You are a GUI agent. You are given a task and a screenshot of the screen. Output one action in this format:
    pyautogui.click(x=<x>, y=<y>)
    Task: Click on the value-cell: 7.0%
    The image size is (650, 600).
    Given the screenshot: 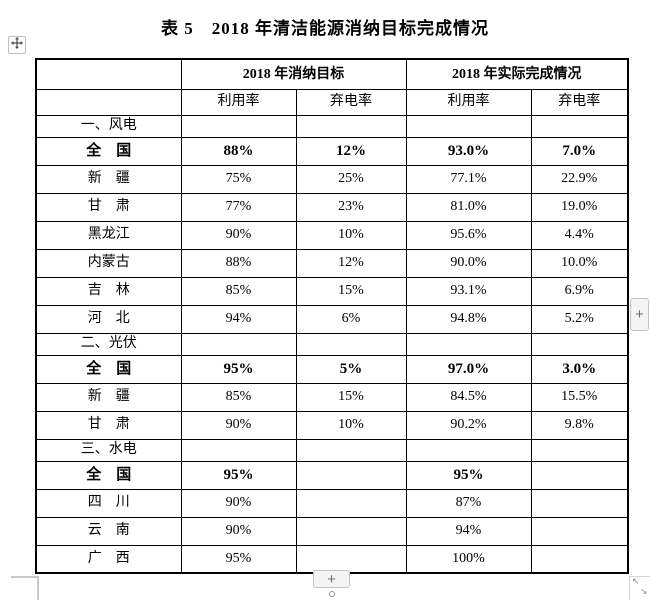 What is the action you would take?
    pyautogui.click(x=579, y=151)
    